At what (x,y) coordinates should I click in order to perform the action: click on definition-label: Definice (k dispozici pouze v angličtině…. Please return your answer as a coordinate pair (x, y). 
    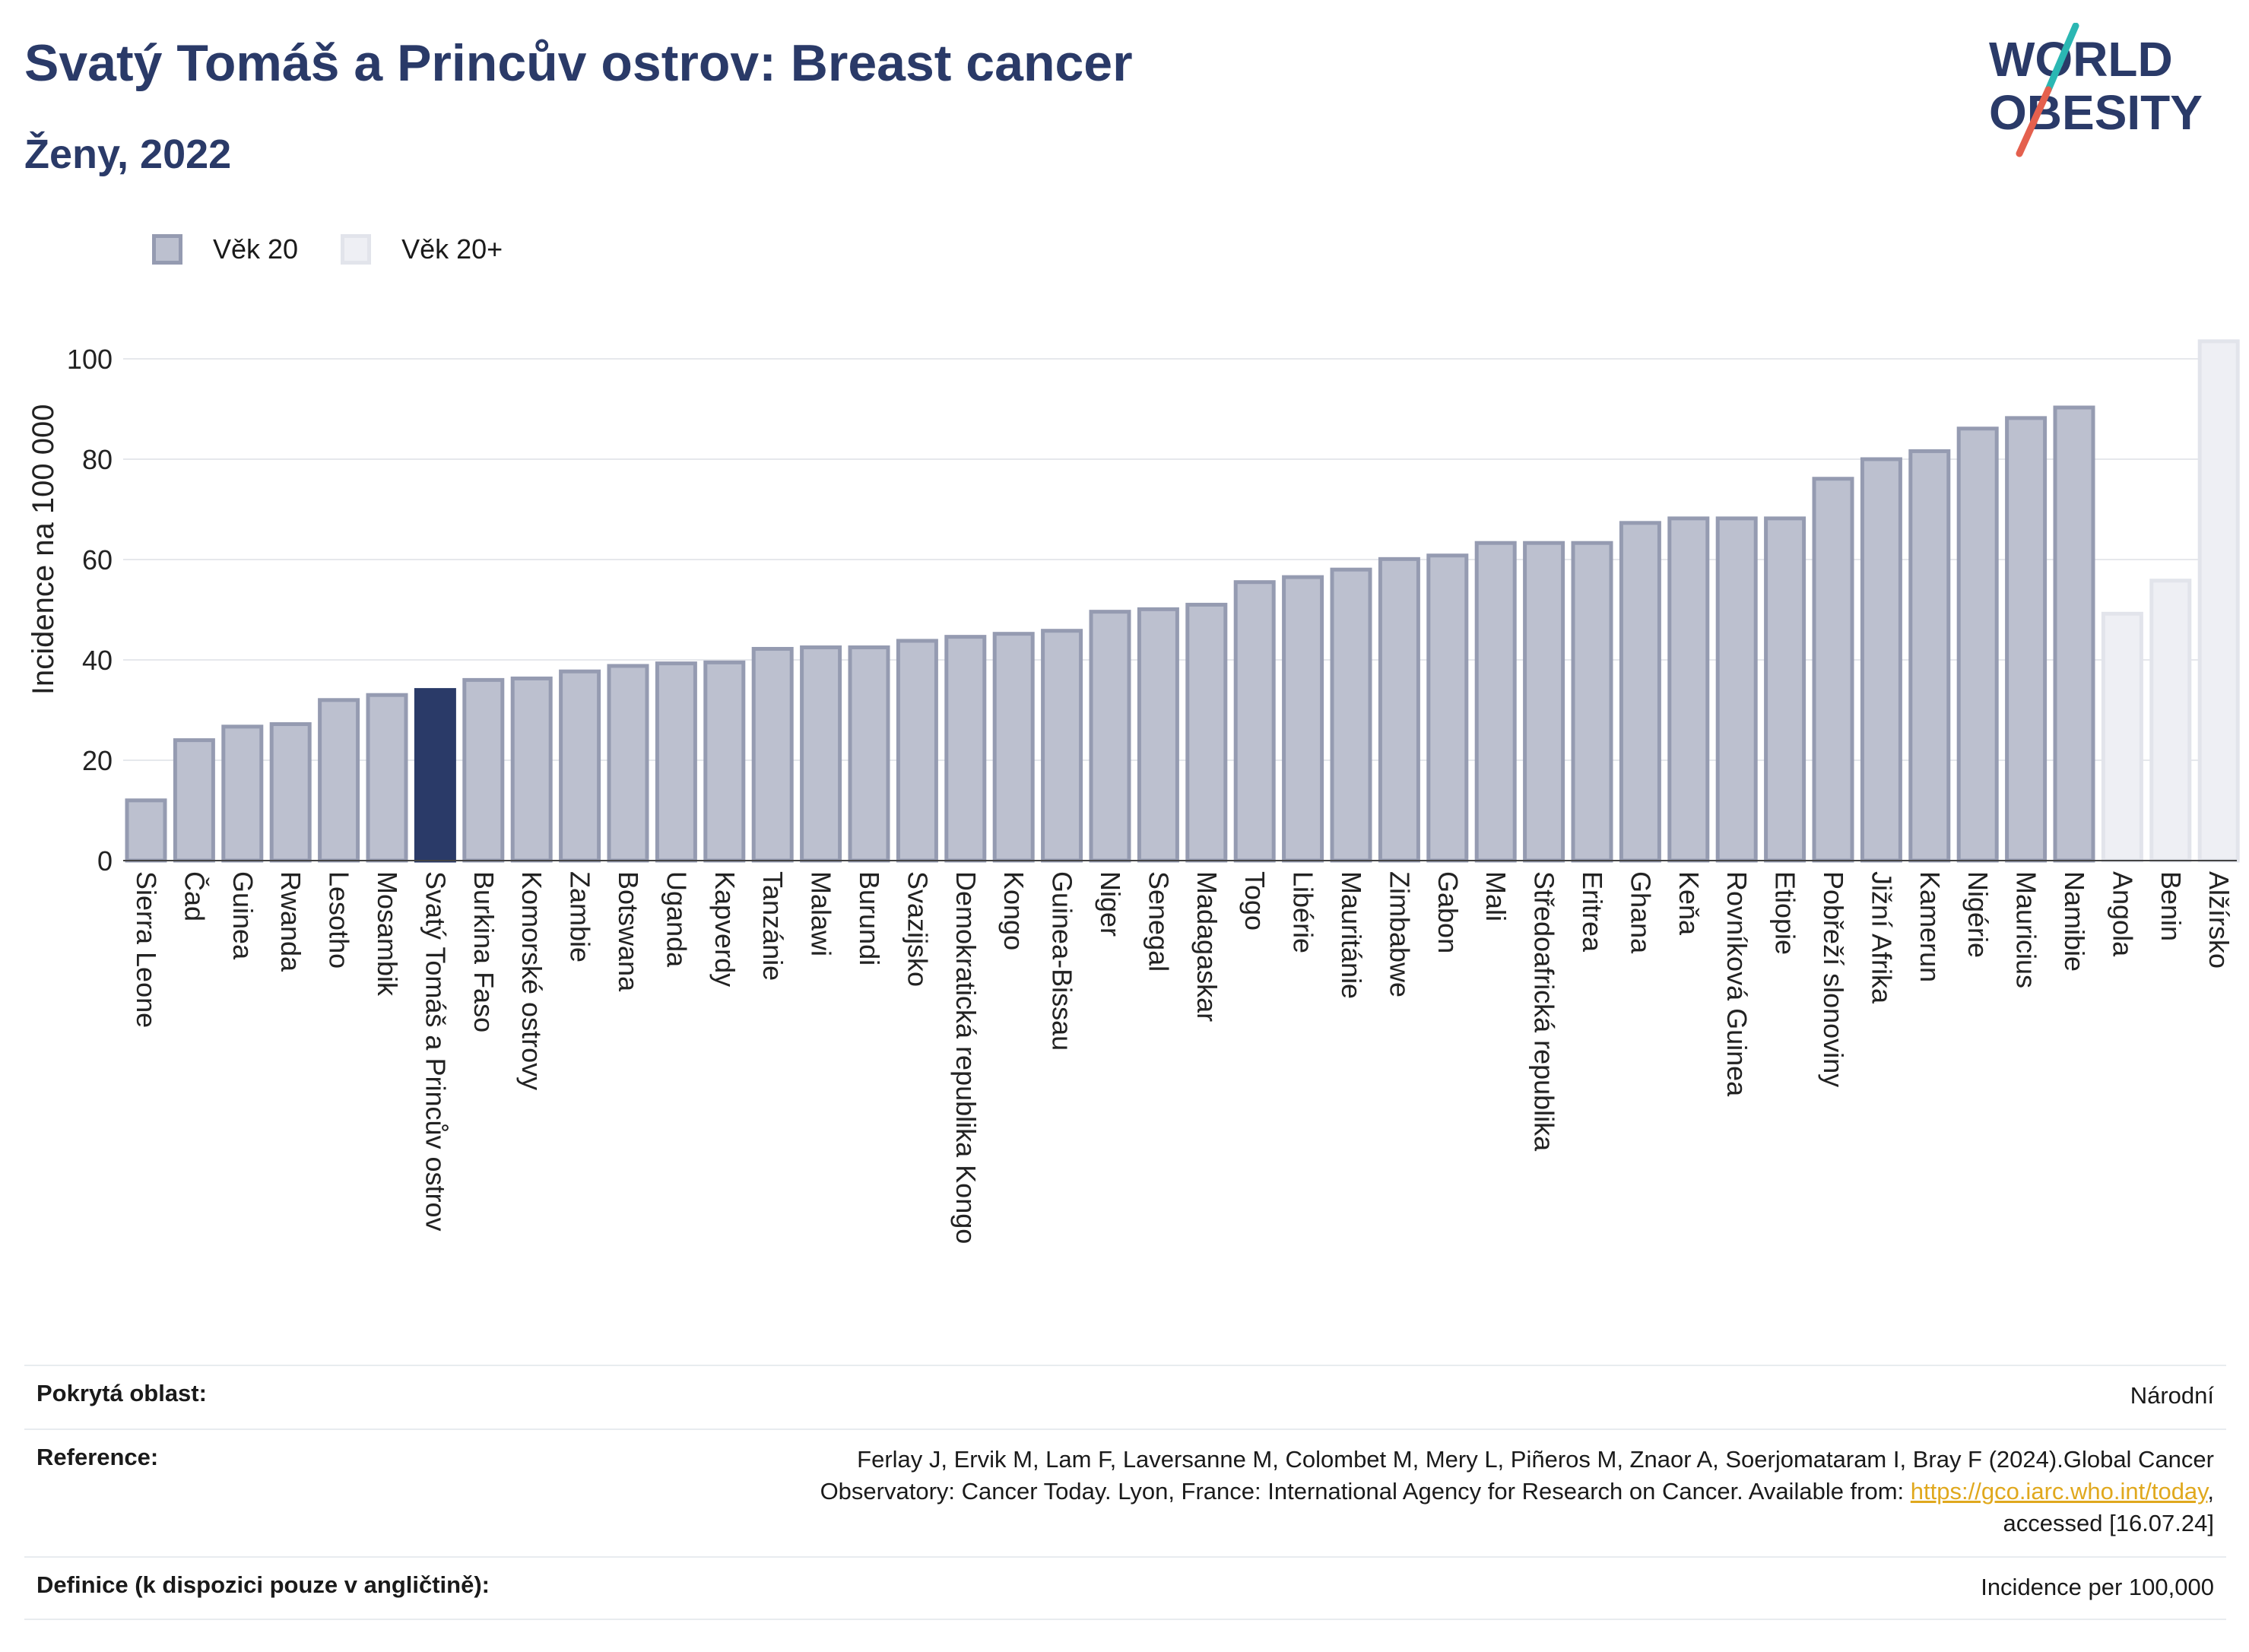
    Looking at the image, I should click on (263, 1584).